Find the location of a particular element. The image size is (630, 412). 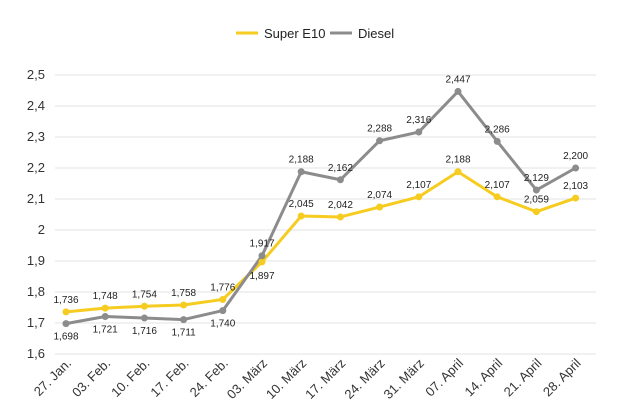

x-tick-label: 07. April is located at coordinates (444, 377).